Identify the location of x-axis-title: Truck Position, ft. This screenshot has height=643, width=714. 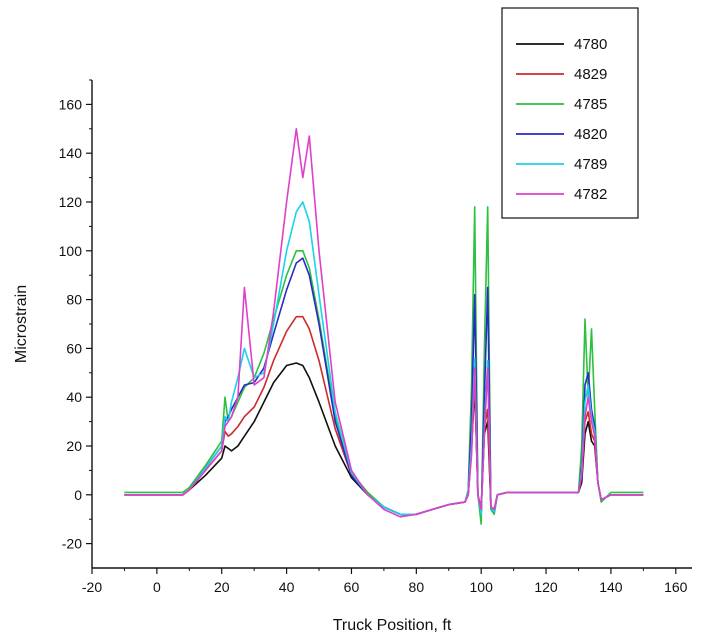
(392, 625).